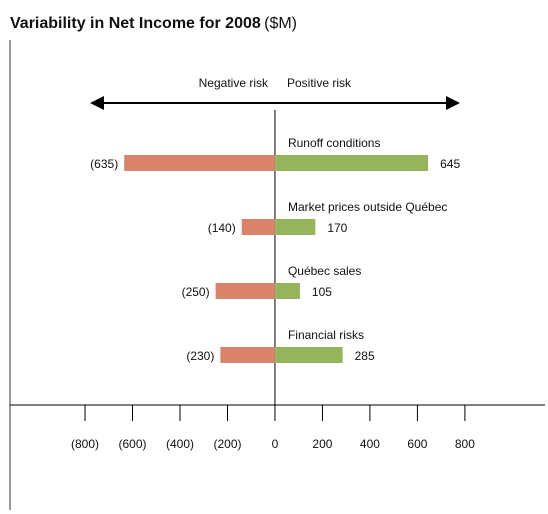 The width and height of the screenshot is (548, 514). I want to click on title-suffix: ($M), so click(280, 23).